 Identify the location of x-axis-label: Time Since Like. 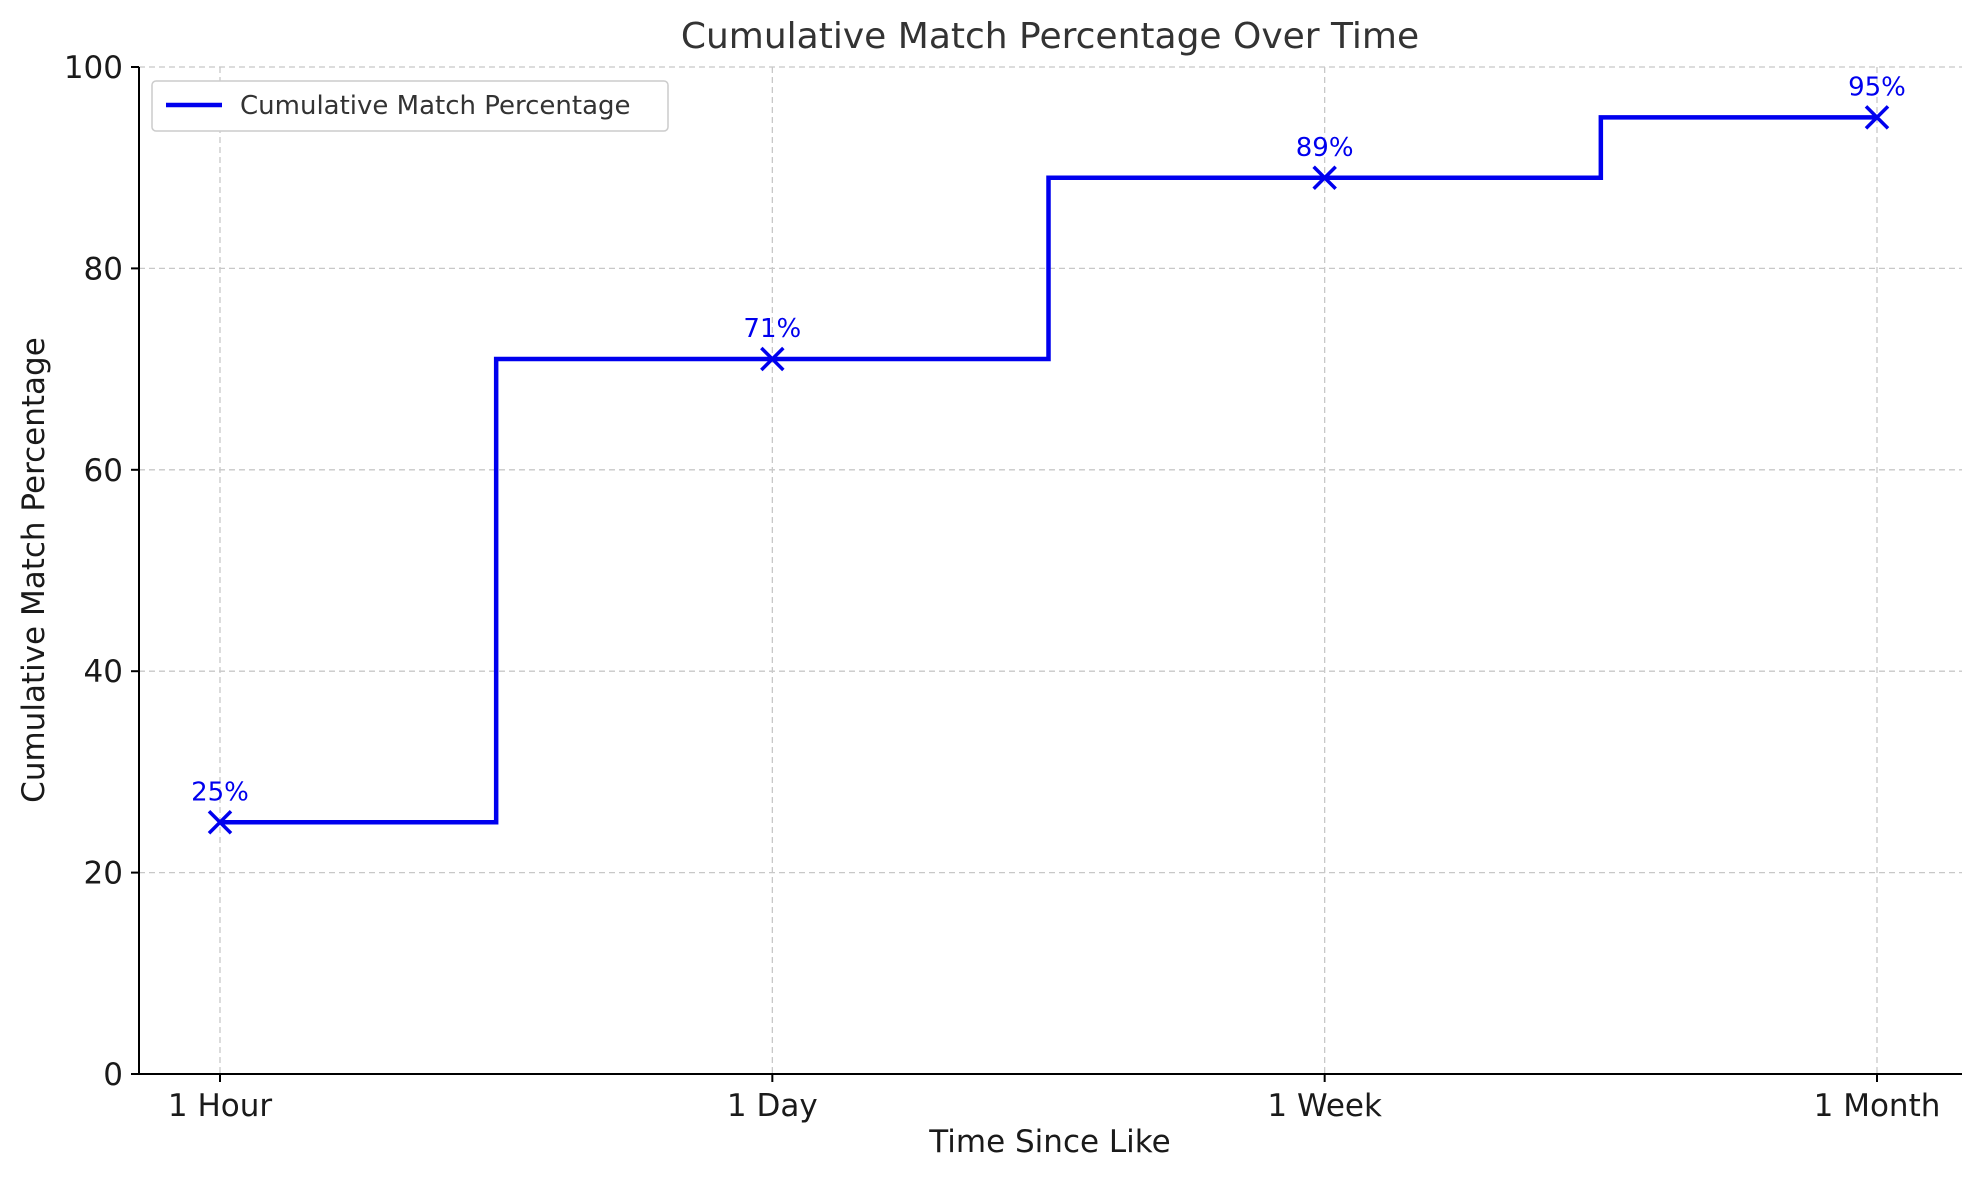
(1049, 1142).